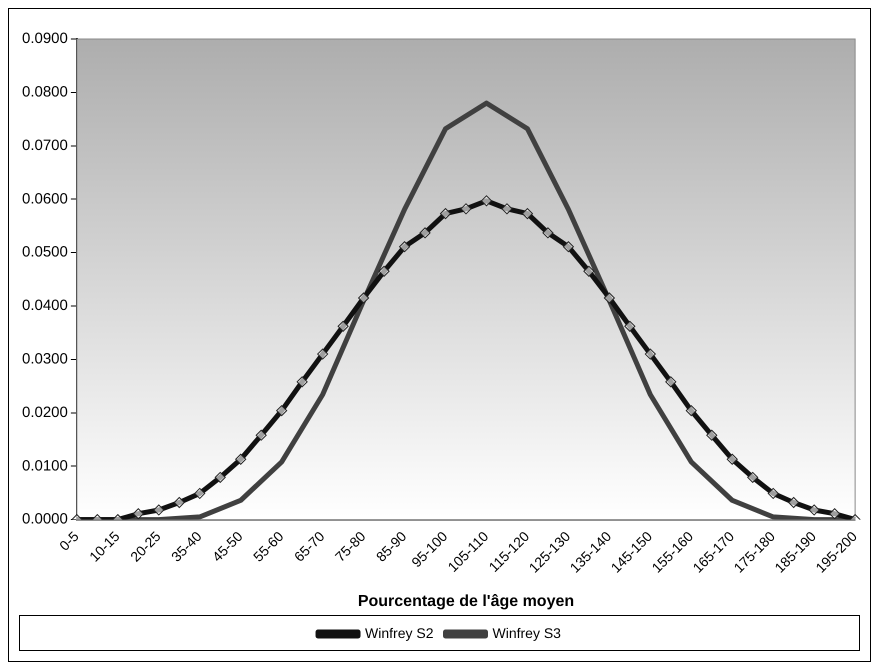  I want to click on y-tick-label: 0.0100, so click(45, 465).